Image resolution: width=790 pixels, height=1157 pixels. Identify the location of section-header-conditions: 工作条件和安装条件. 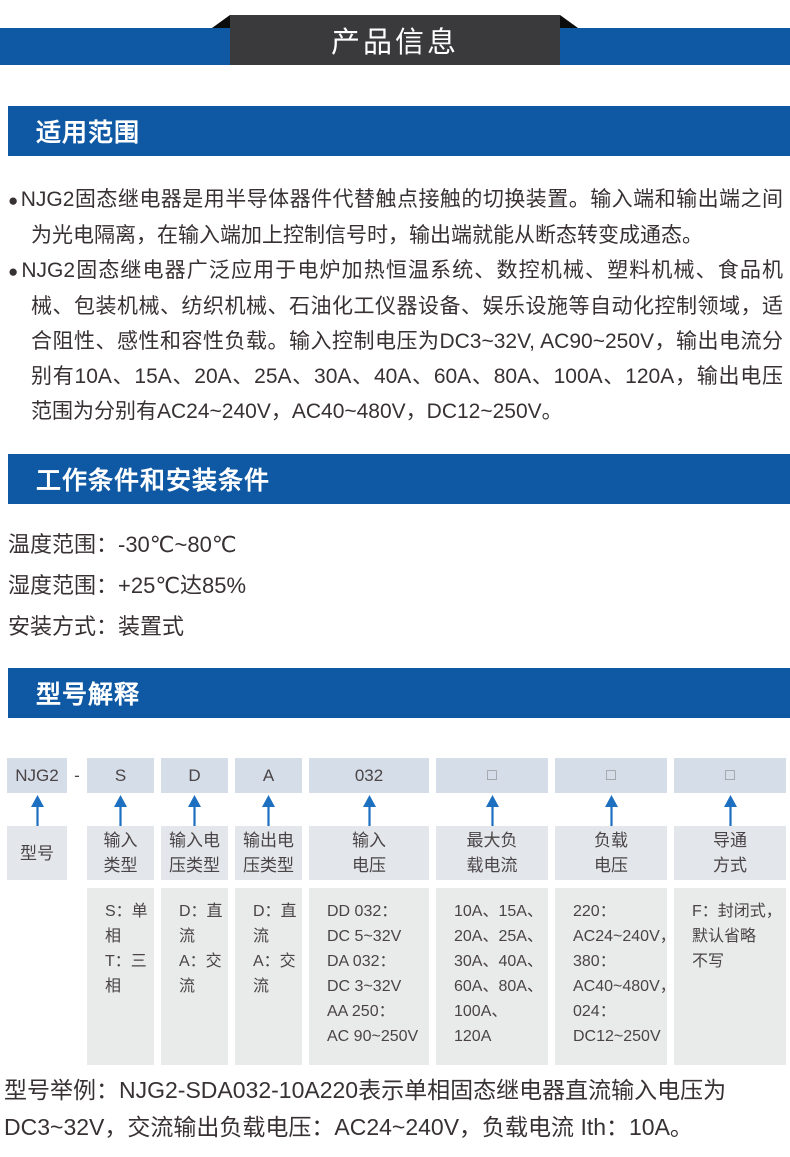
(399, 479).